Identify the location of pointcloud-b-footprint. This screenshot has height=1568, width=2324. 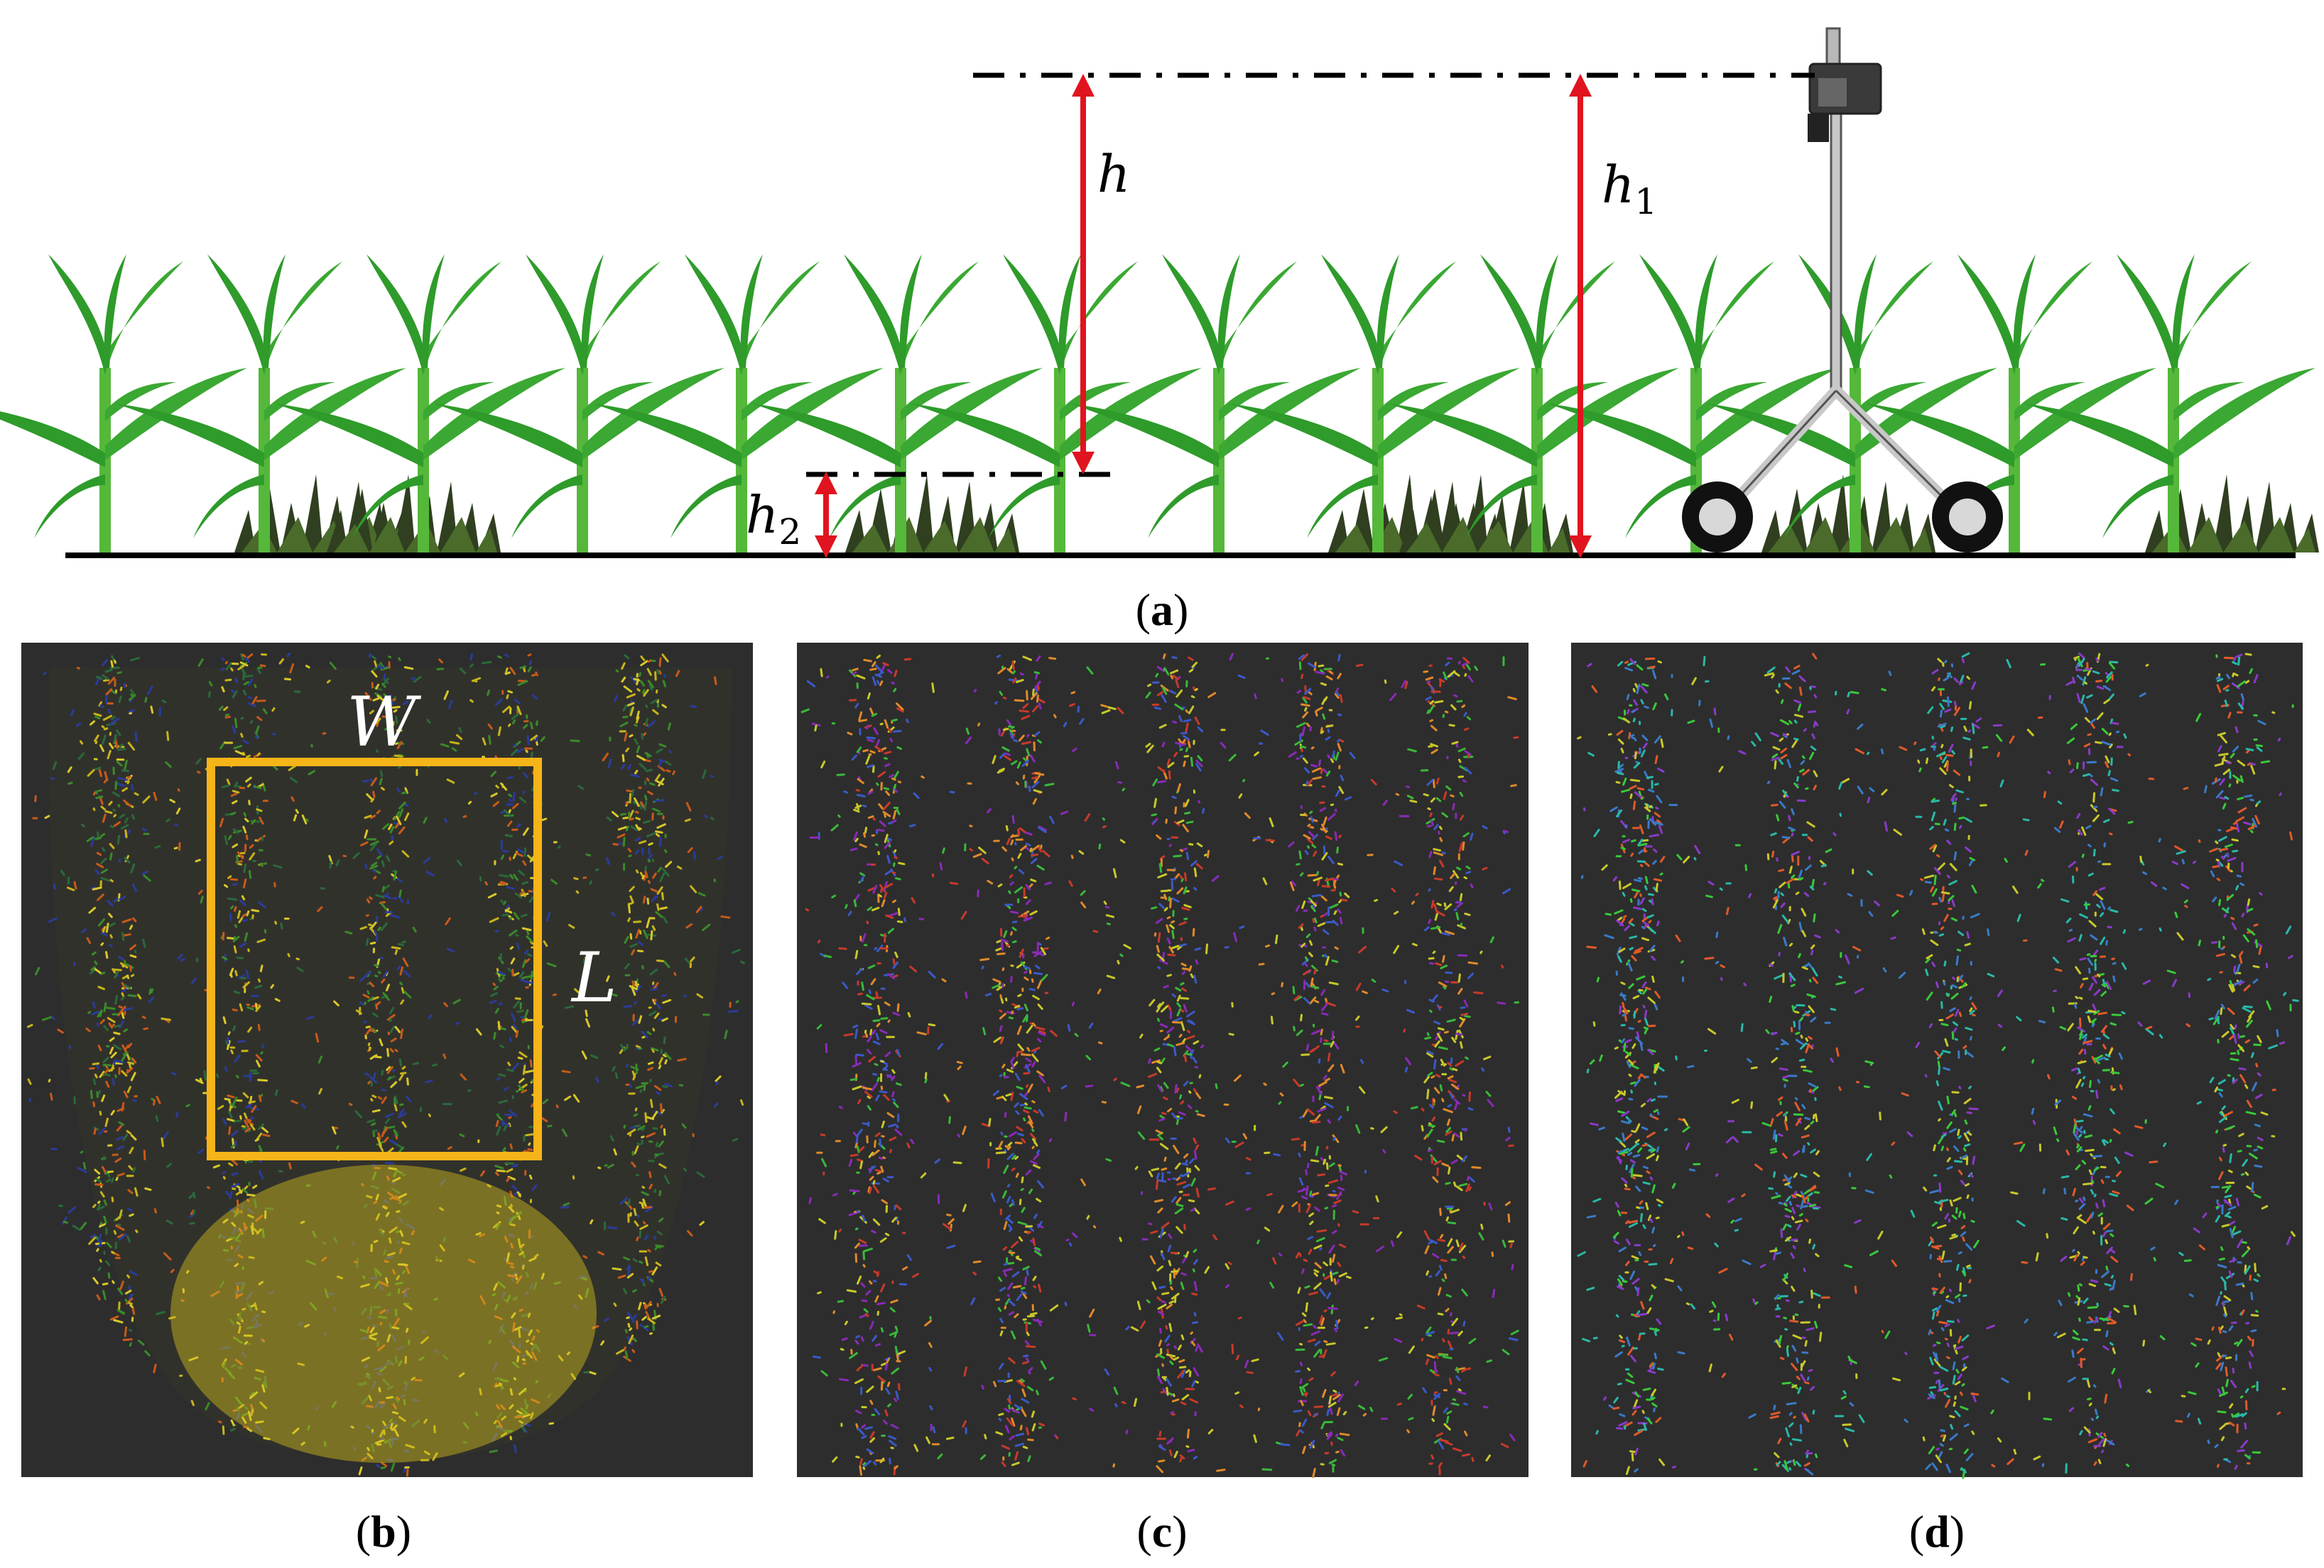
(390, 1065).